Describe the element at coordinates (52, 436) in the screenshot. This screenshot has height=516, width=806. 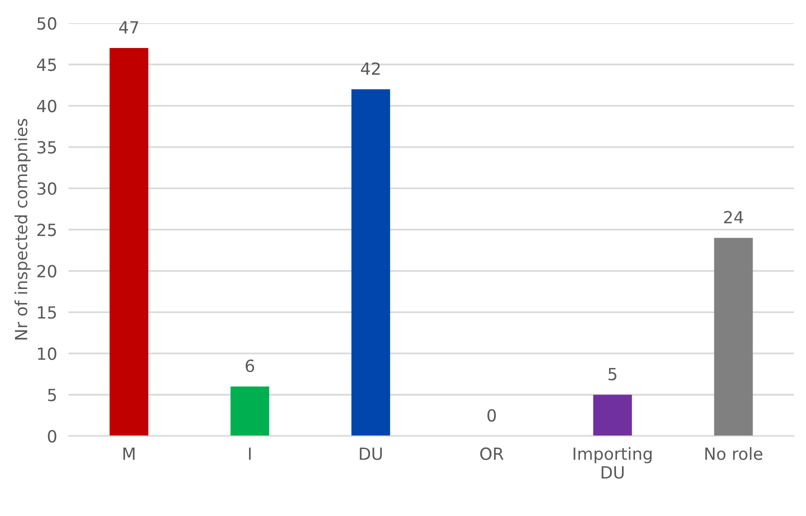
I see `y-tick-label: 0` at that location.